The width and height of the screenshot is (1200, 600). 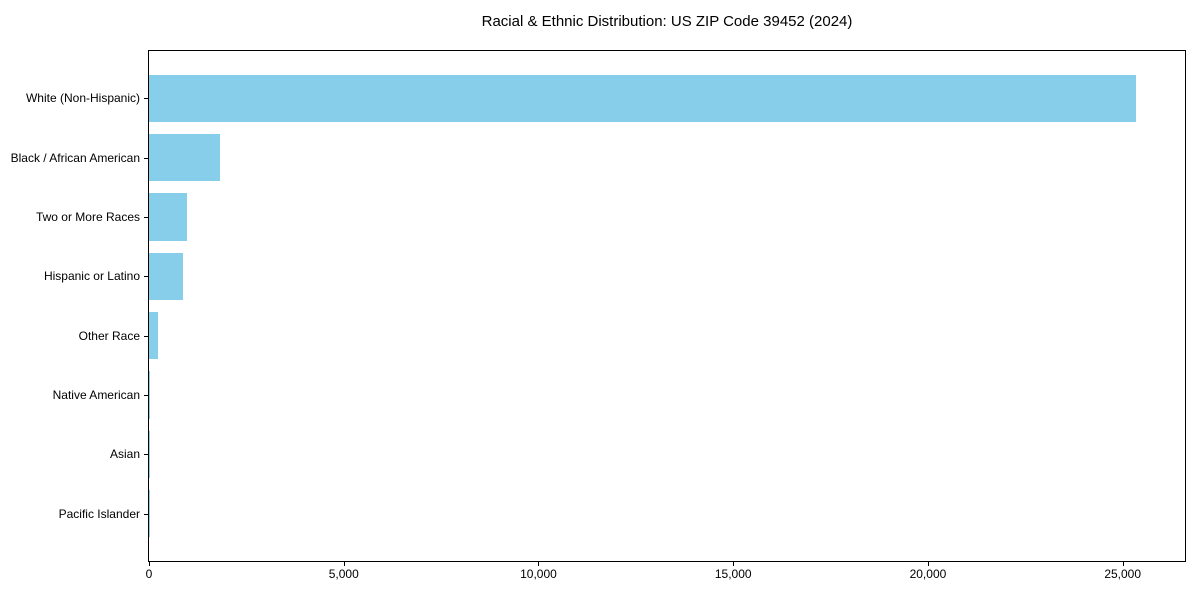 What do you see at coordinates (166, 276) in the screenshot?
I see `bar-hispanic-or-latino` at bounding box center [166, 276].